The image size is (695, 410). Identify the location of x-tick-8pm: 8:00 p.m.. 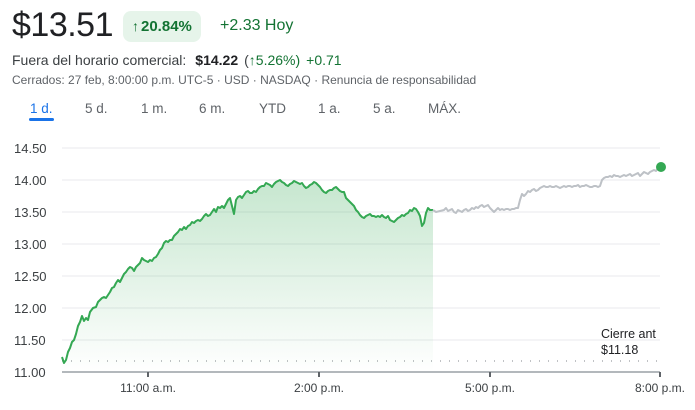
(660, 388).